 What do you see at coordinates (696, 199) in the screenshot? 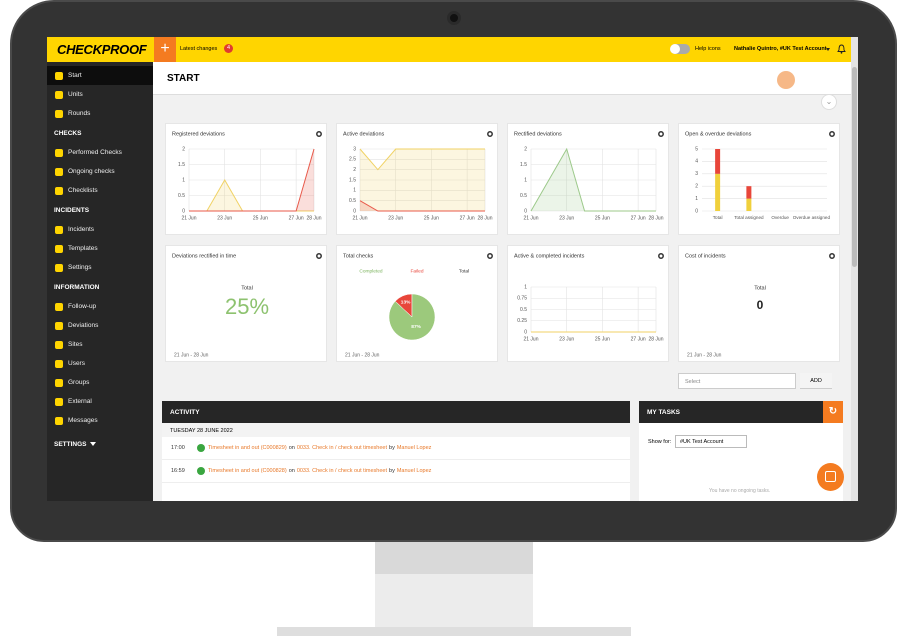
I see `y-tick-label: 1` at bounding box center [696, 199].